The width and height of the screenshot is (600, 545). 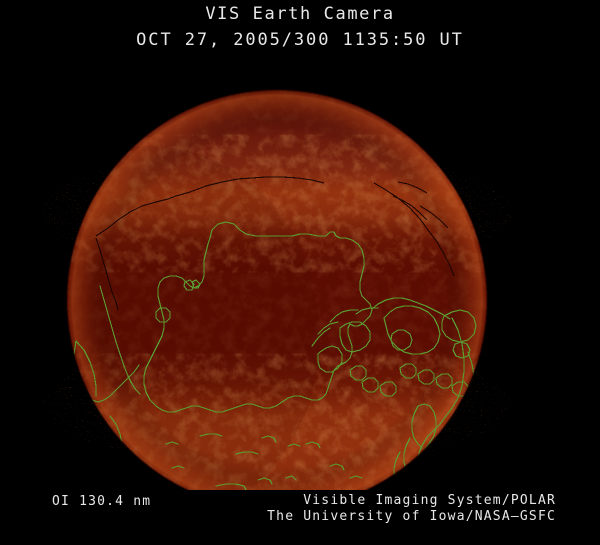 I want to click on coastline-overlay-dark, so click(x=275, y=243).